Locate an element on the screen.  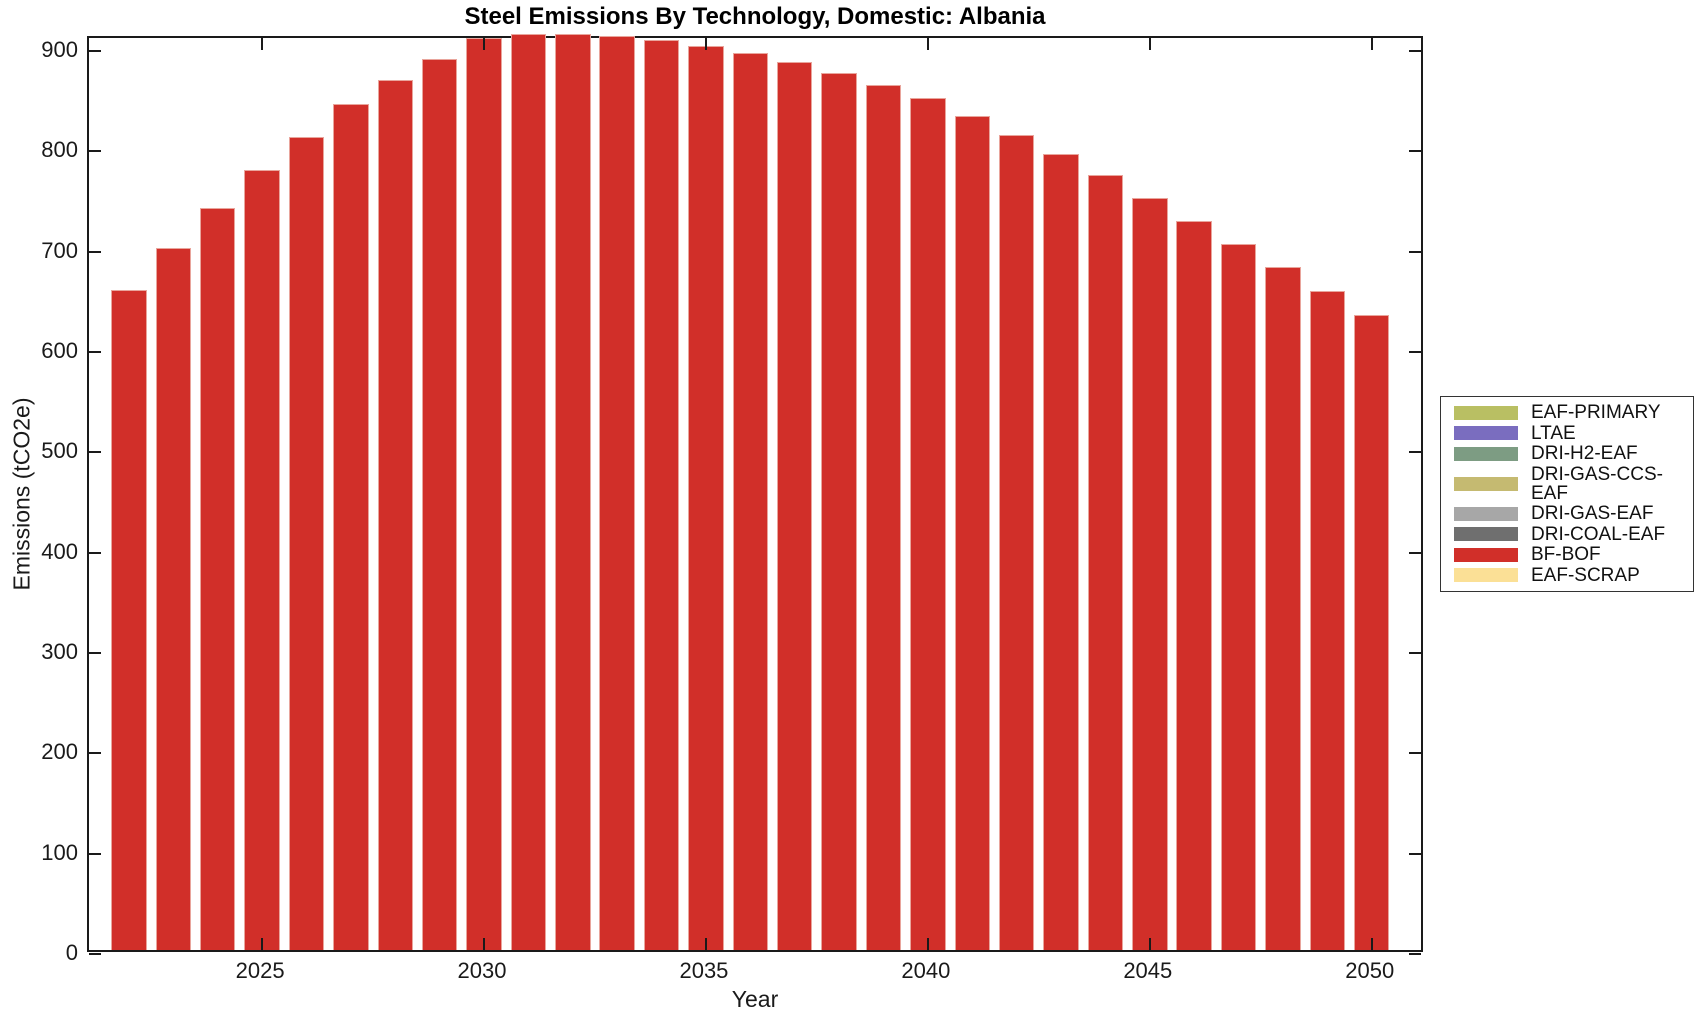
bar-2030 is located at coordinates (484, 494).